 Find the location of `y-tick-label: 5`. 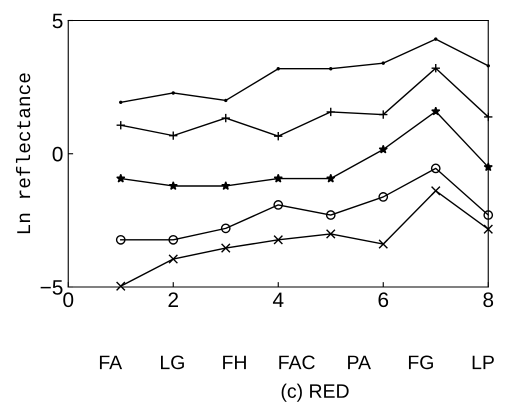

y-tick-label: 5 is located at coordinates (57, 21).